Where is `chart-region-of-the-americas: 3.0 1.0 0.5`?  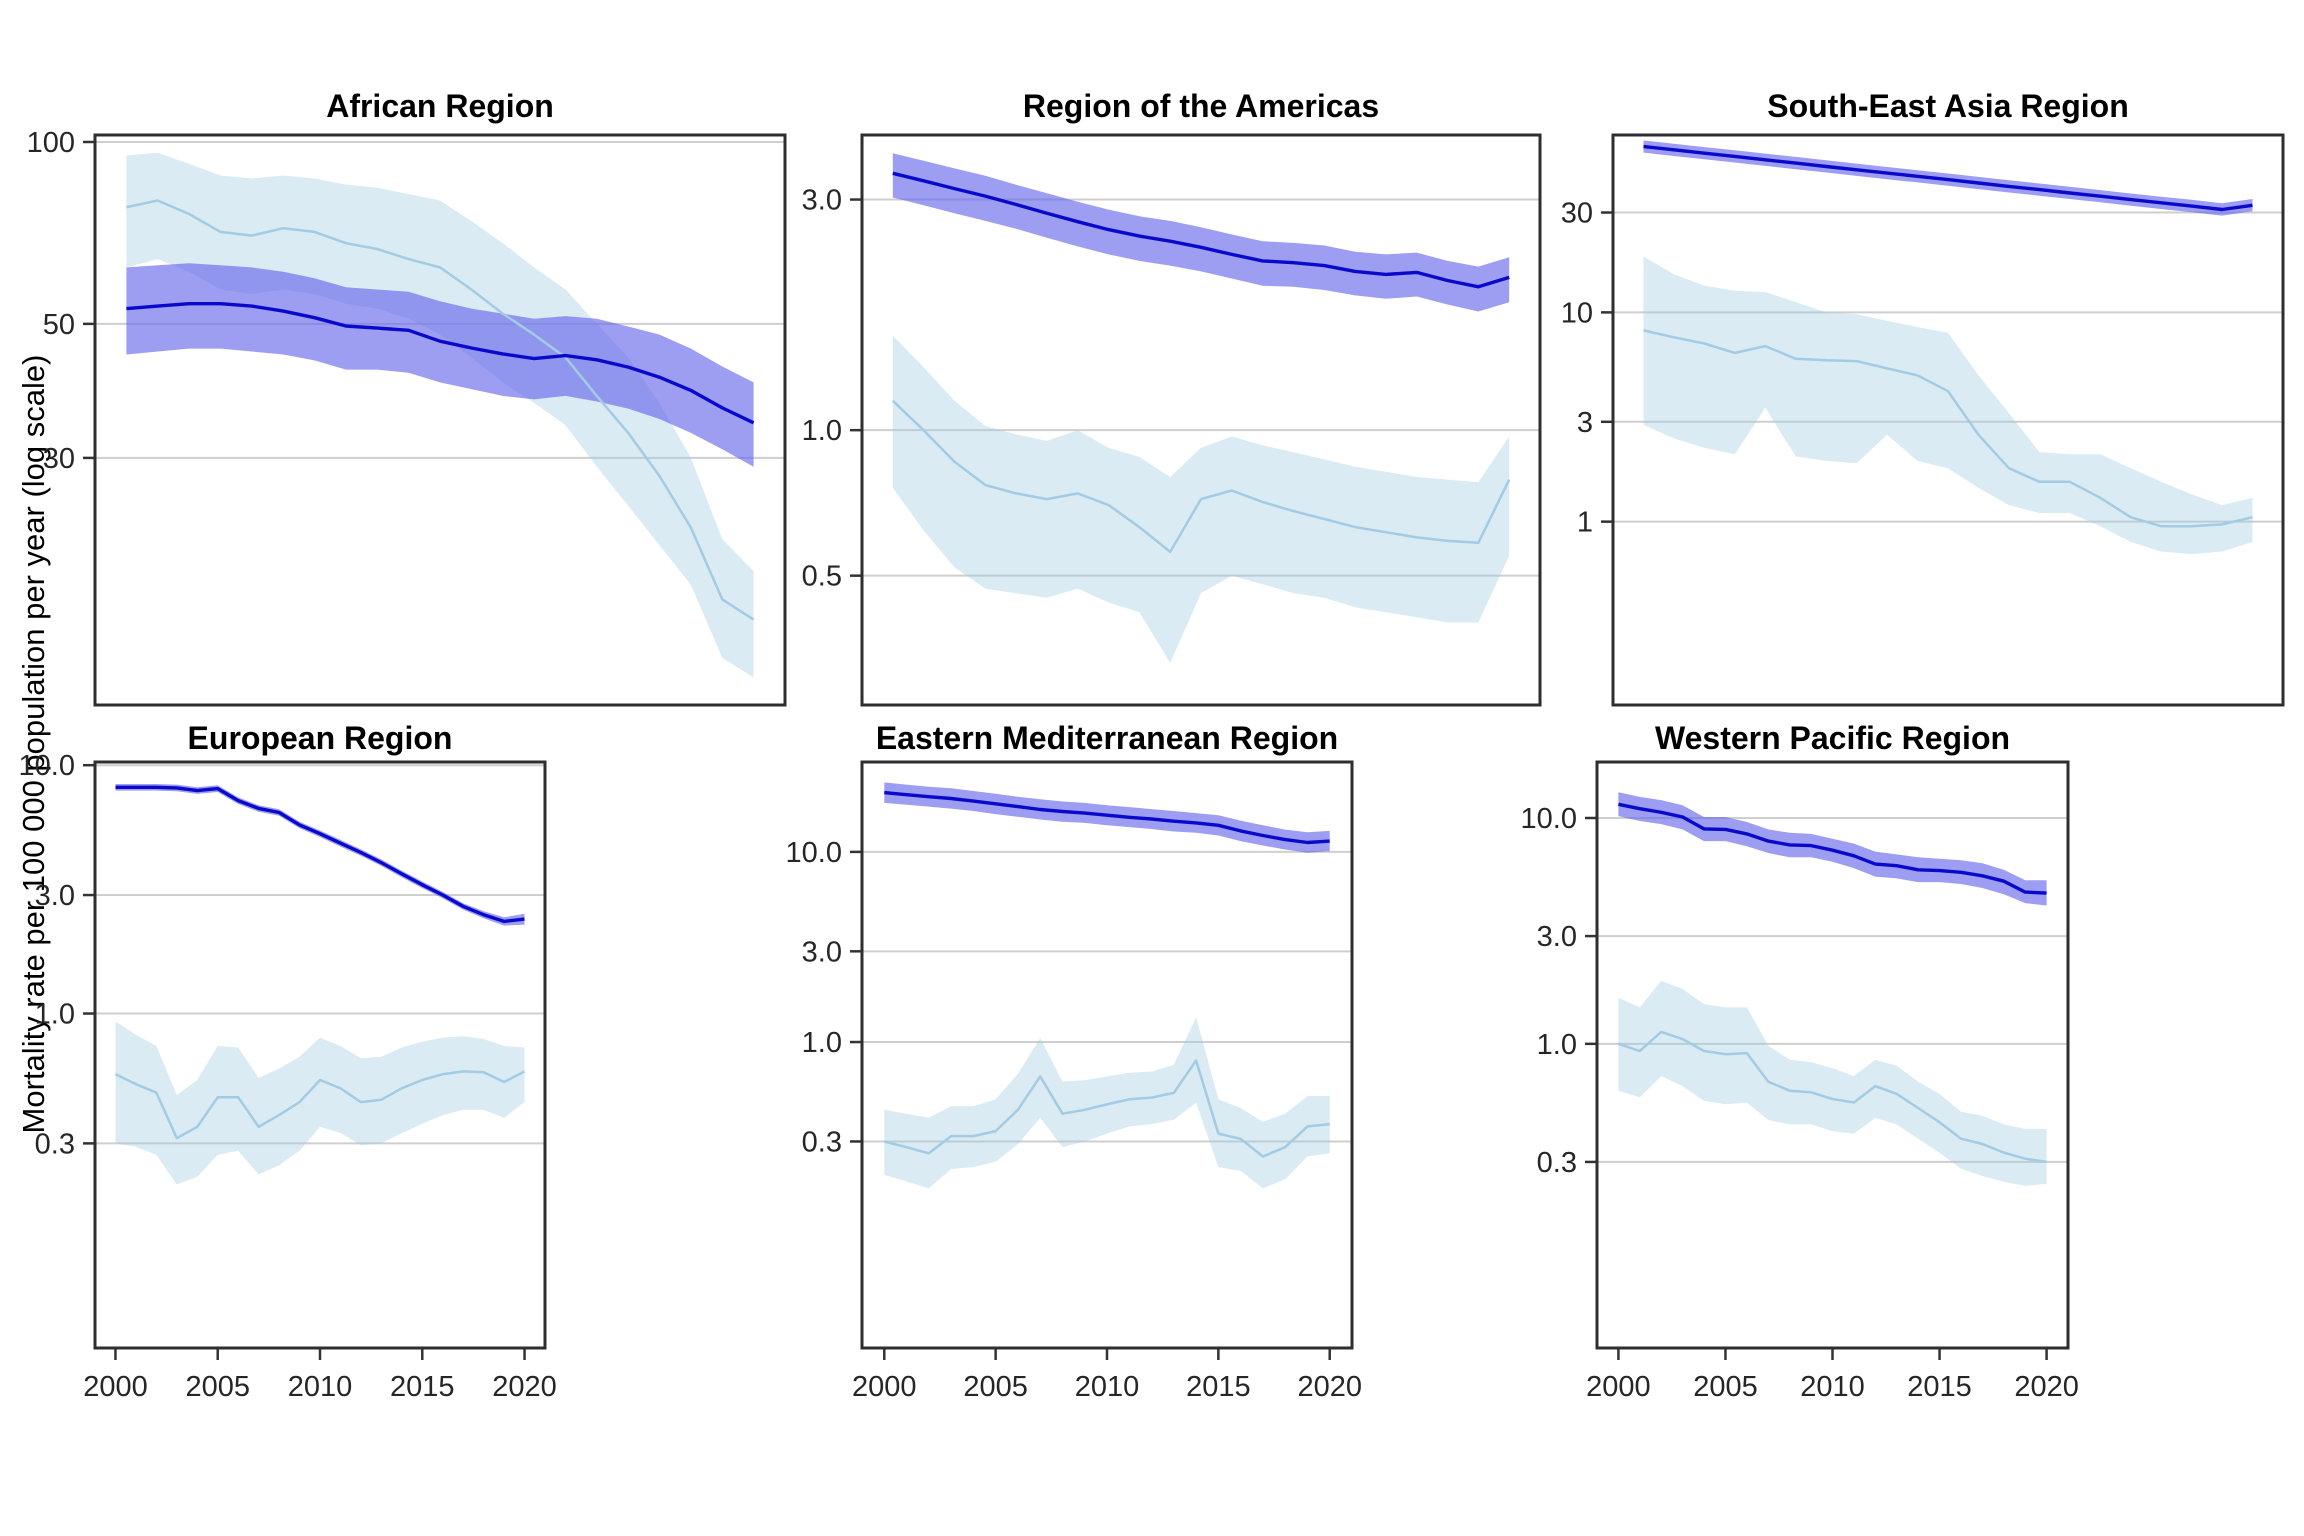
chart-region-of-the-americas: 3.0 1.0 0.5 is located at coordinates (1172, 420).